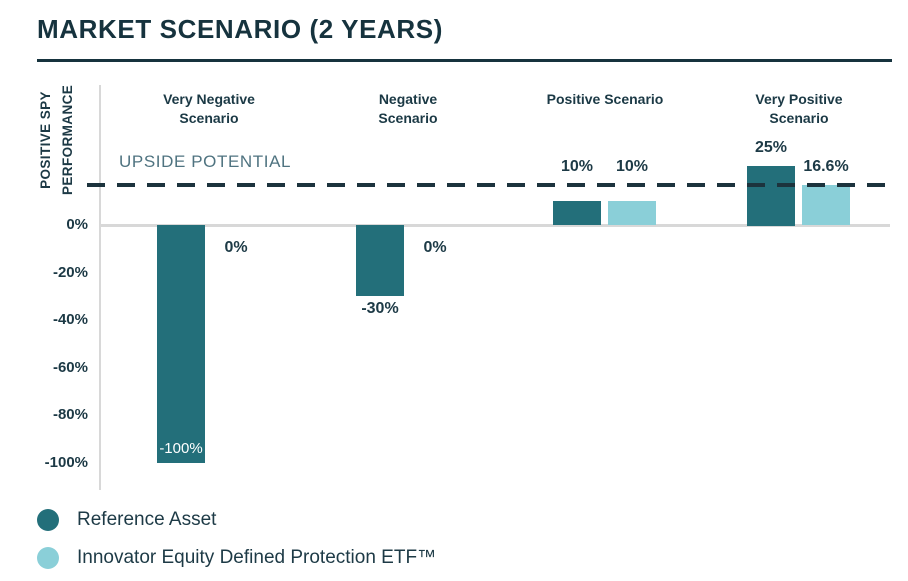 The image size is (908, 581). Describe the element at coordinates (77, 224) in the screenshot. I see `y-axis-tick-label: 0%` at that location.